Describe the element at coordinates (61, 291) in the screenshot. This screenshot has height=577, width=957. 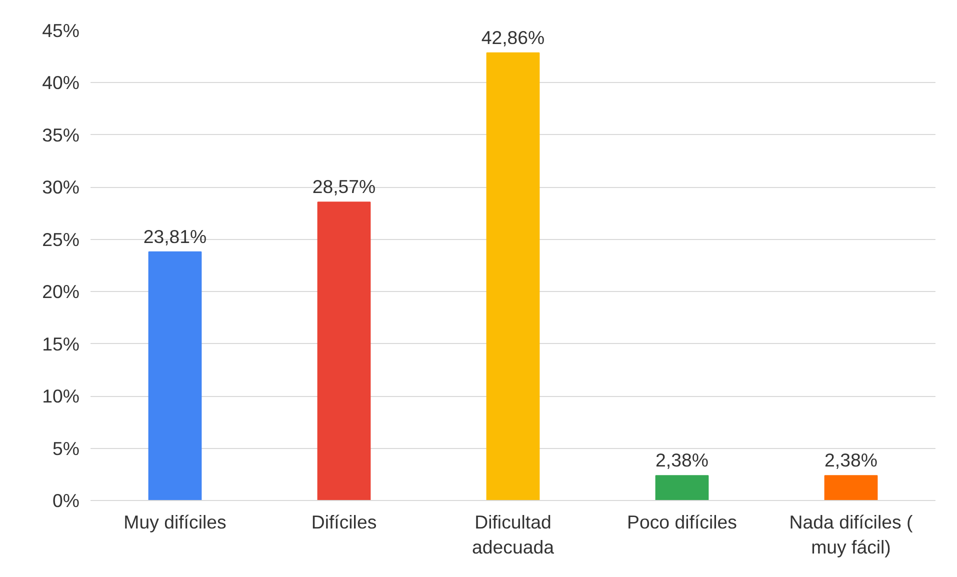
I see `y-tick-label: 20%` at that location.